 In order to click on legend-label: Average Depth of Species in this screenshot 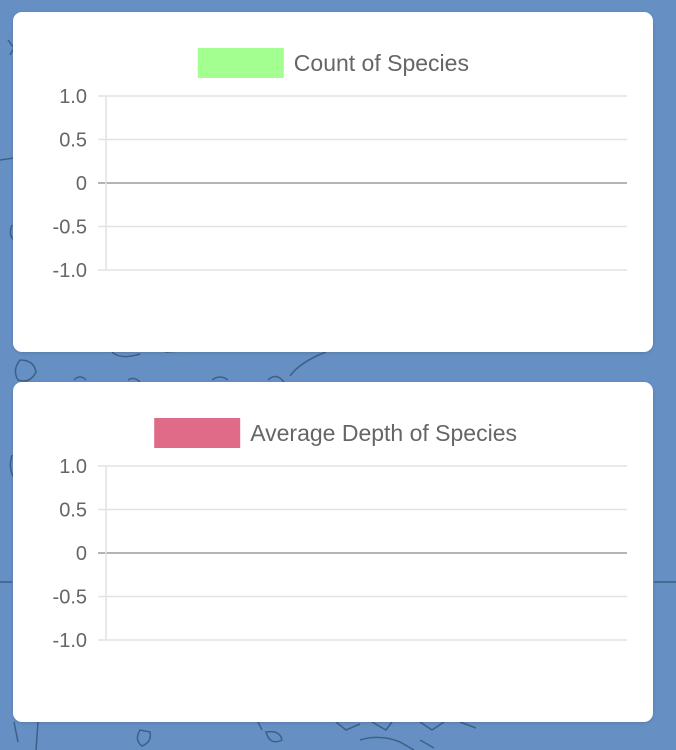, I will do `click(383, 433)`.